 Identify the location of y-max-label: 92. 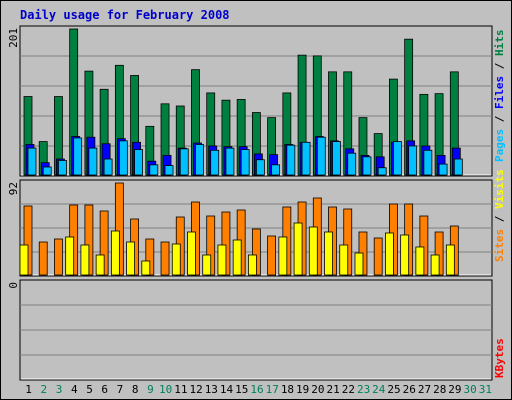
(13, 188).